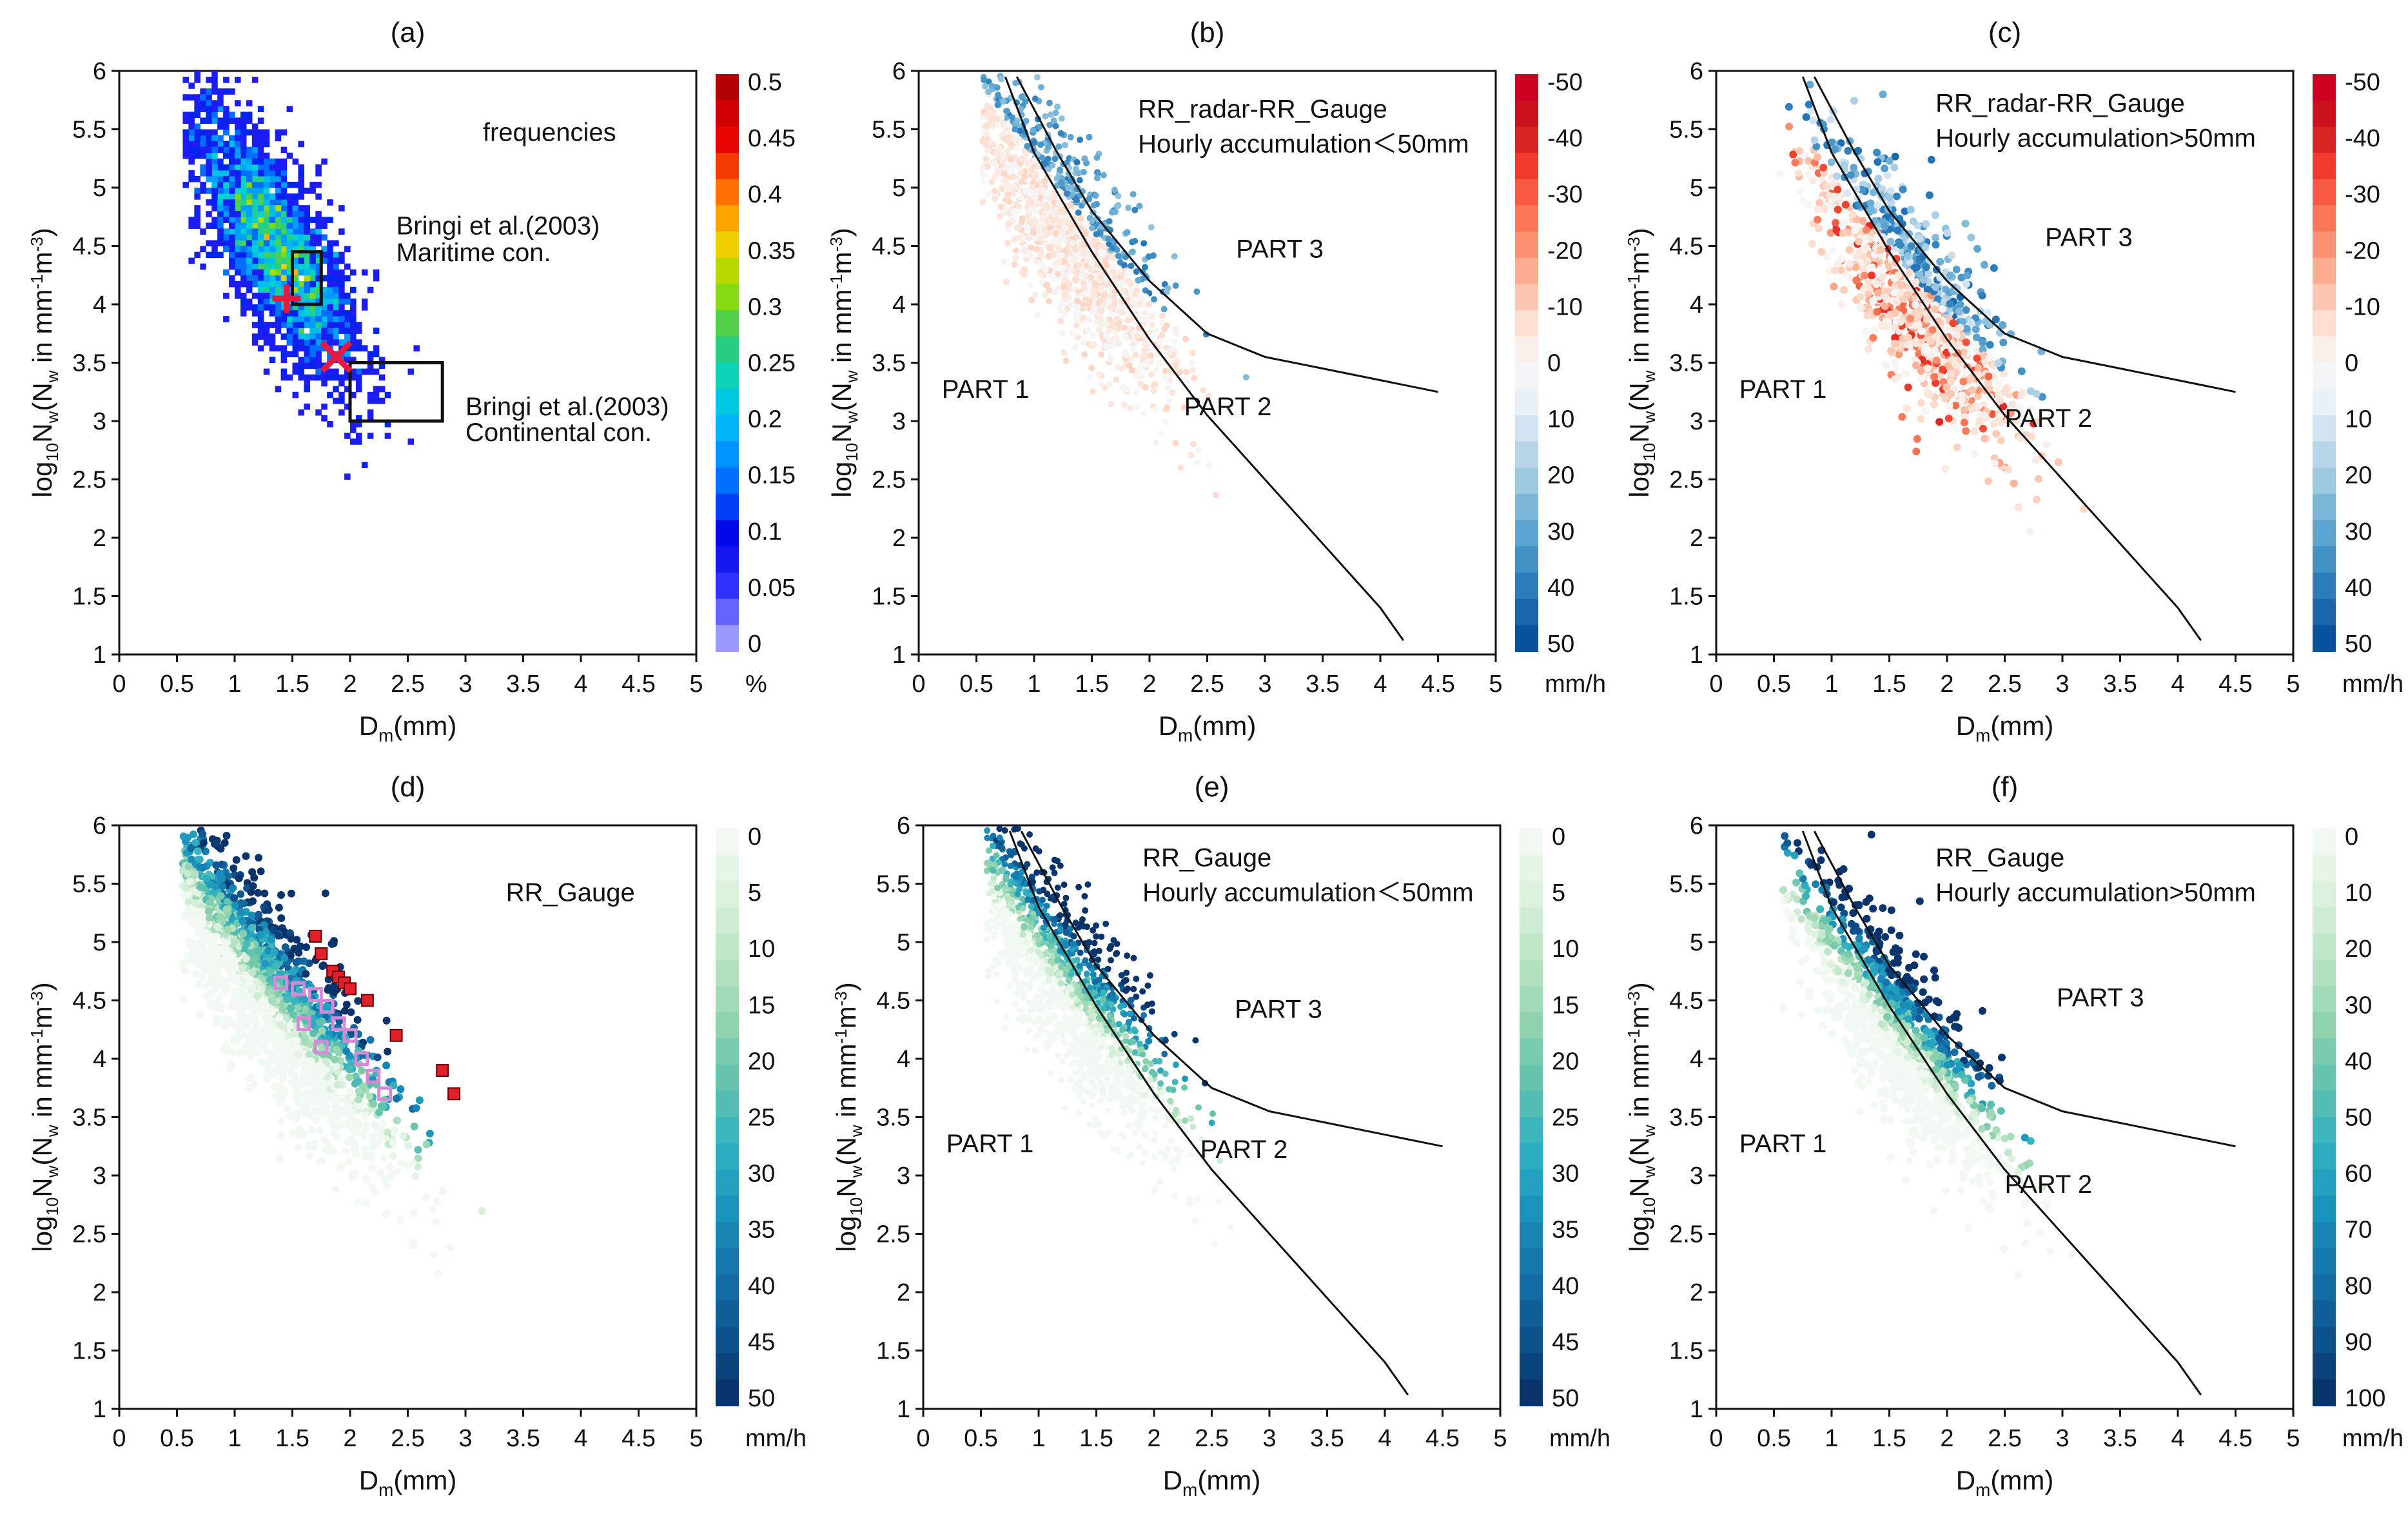  Describe the element at coordinates (89, 1118) in the screenshot. I see `y-tick-label: 3.5` at that location.